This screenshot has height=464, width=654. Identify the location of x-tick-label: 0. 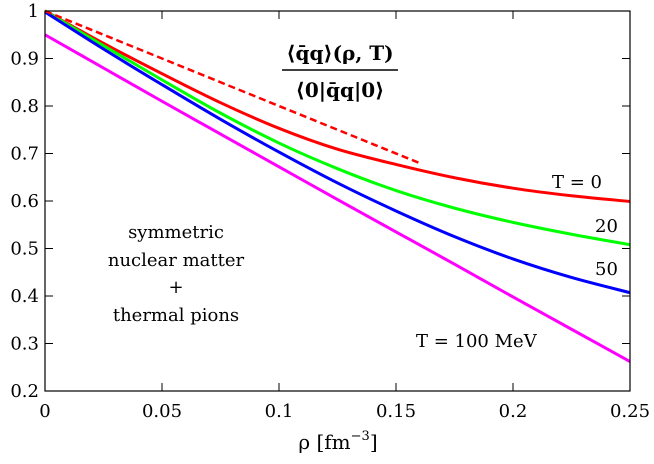
(44, 411).